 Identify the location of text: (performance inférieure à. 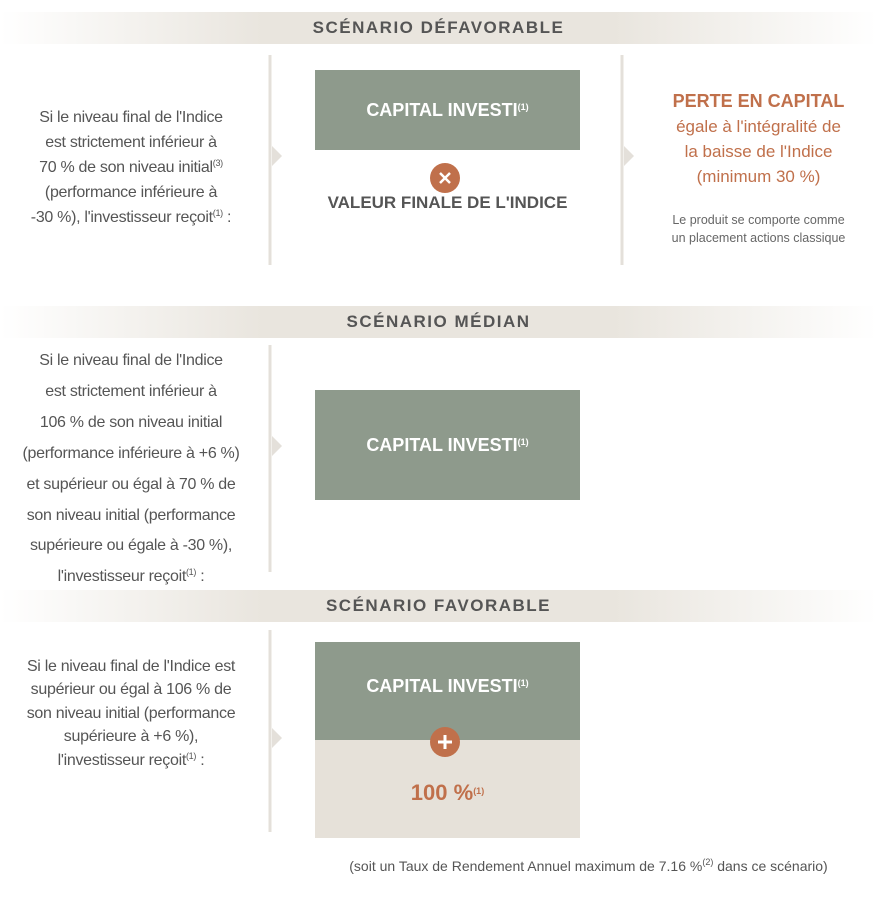
(131, 192).